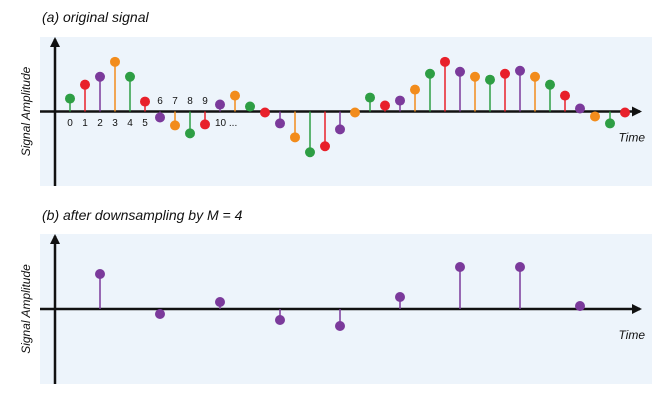 Image resolution: width=664 pixels, height=400 pixels. Describe the element at coordinates (115, 123) in the screenshot. I see `index-label: 3` at that location.